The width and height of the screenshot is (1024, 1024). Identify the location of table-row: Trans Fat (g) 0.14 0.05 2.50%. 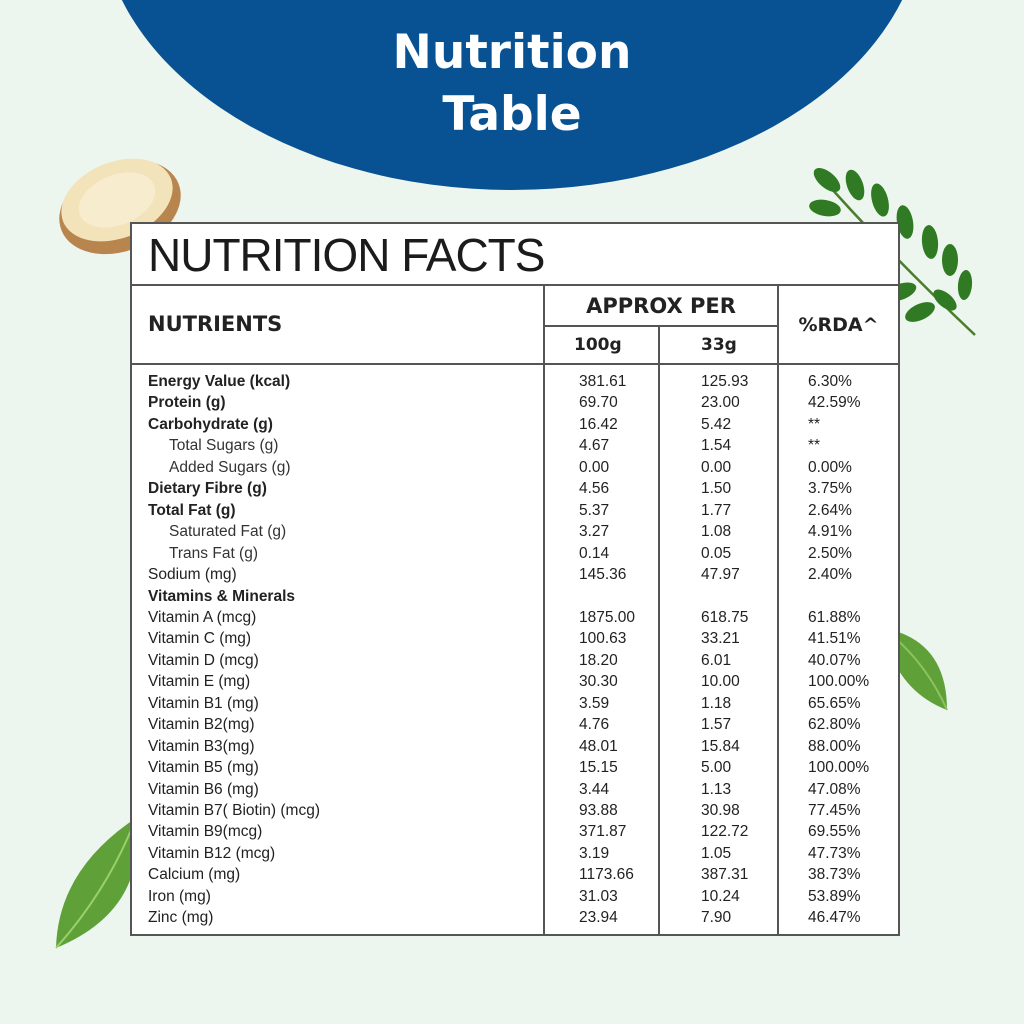
(515, 554).